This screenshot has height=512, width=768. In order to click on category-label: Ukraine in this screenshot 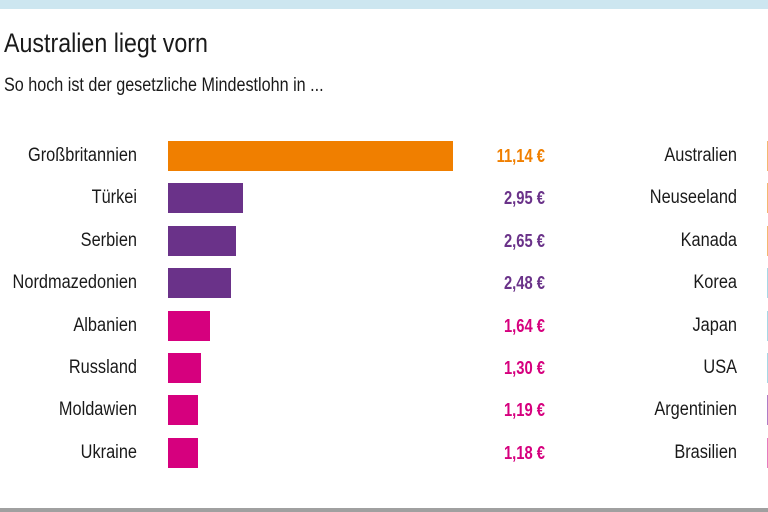, I will do `click(108, 452)`.